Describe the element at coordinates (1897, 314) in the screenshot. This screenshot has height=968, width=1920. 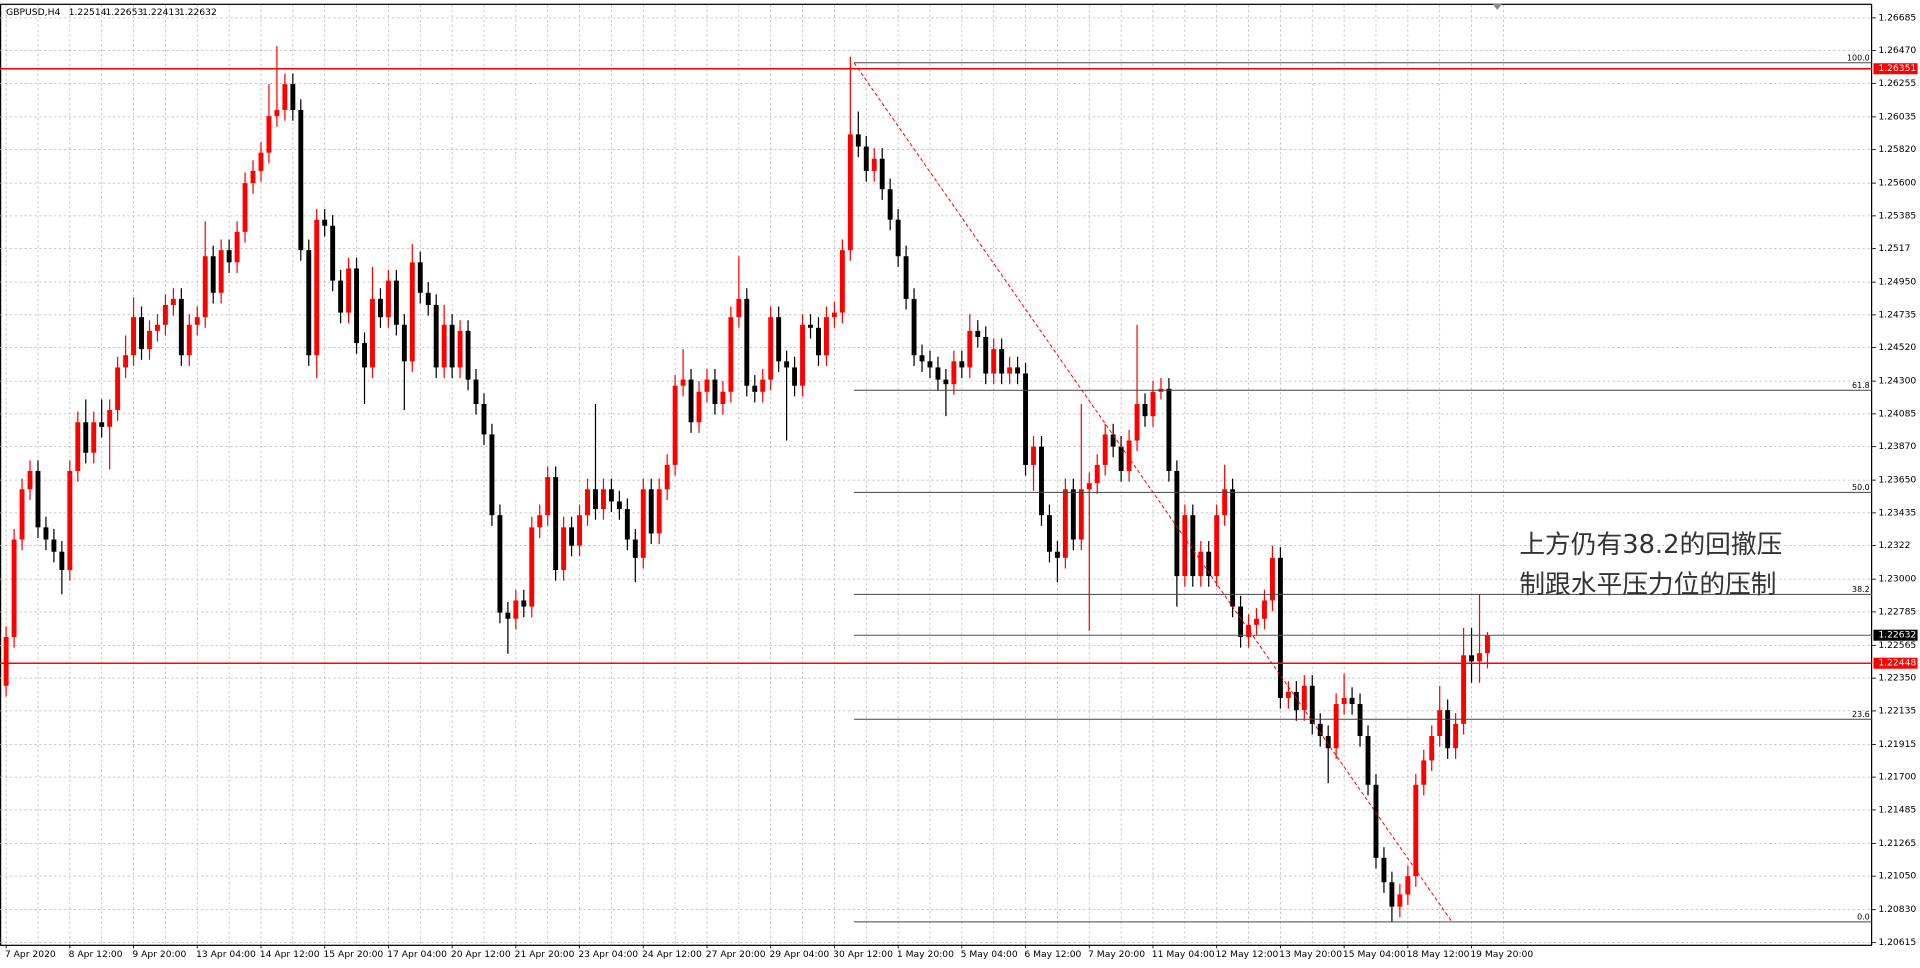
I see `y-tick-label: 1.24735` at that location.